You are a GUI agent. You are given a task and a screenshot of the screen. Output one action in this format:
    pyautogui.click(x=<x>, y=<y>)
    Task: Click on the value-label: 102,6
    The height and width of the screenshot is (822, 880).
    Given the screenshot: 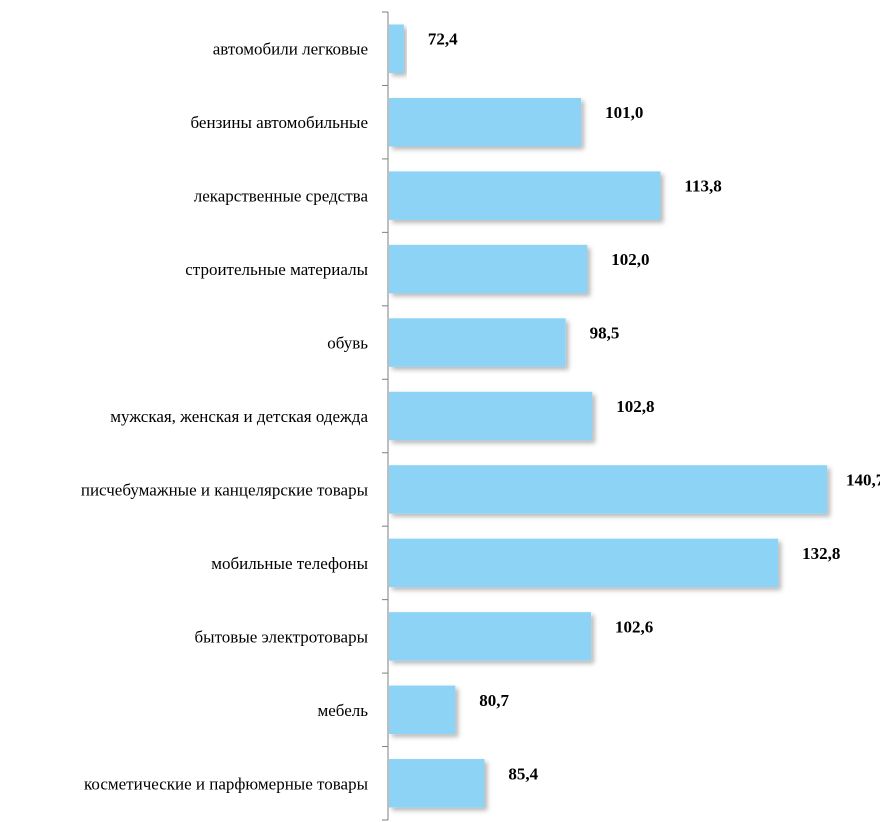 What is the action you would take?
    pyautogui.click(x=634, y=626)
    